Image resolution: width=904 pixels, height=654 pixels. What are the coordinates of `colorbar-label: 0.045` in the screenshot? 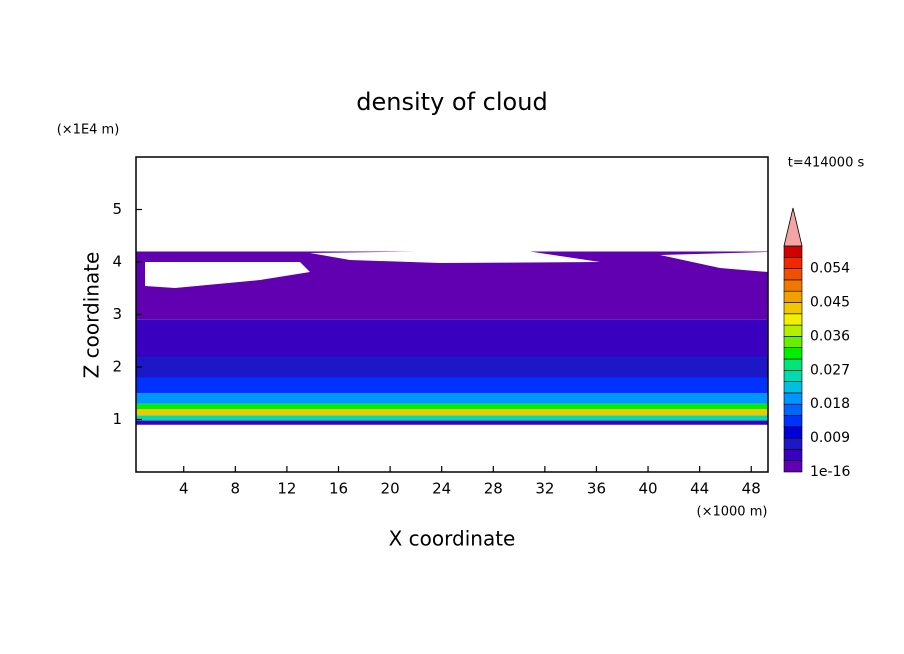 It's located at (830, 303).